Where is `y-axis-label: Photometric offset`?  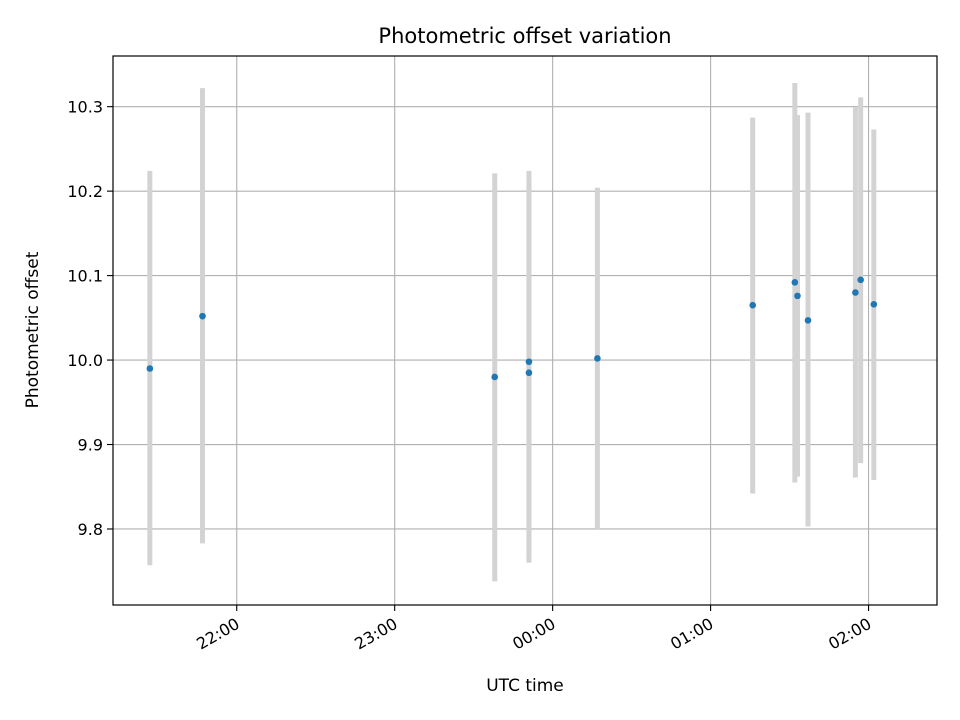
y-axis-label: Photometric offset is located at coordinates (33, 329).